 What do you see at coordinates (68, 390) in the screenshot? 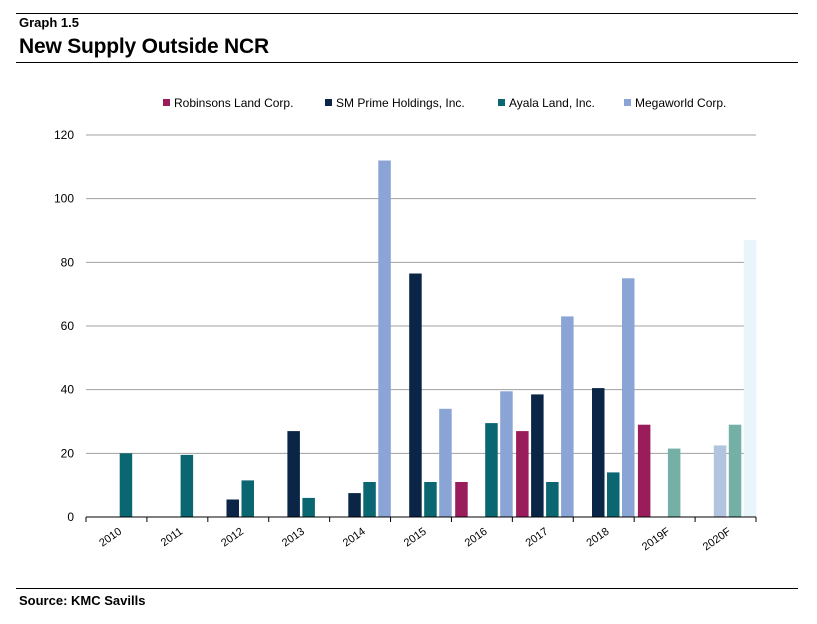
I see `y-tick-label: 40` at bounding box center [68, 390].